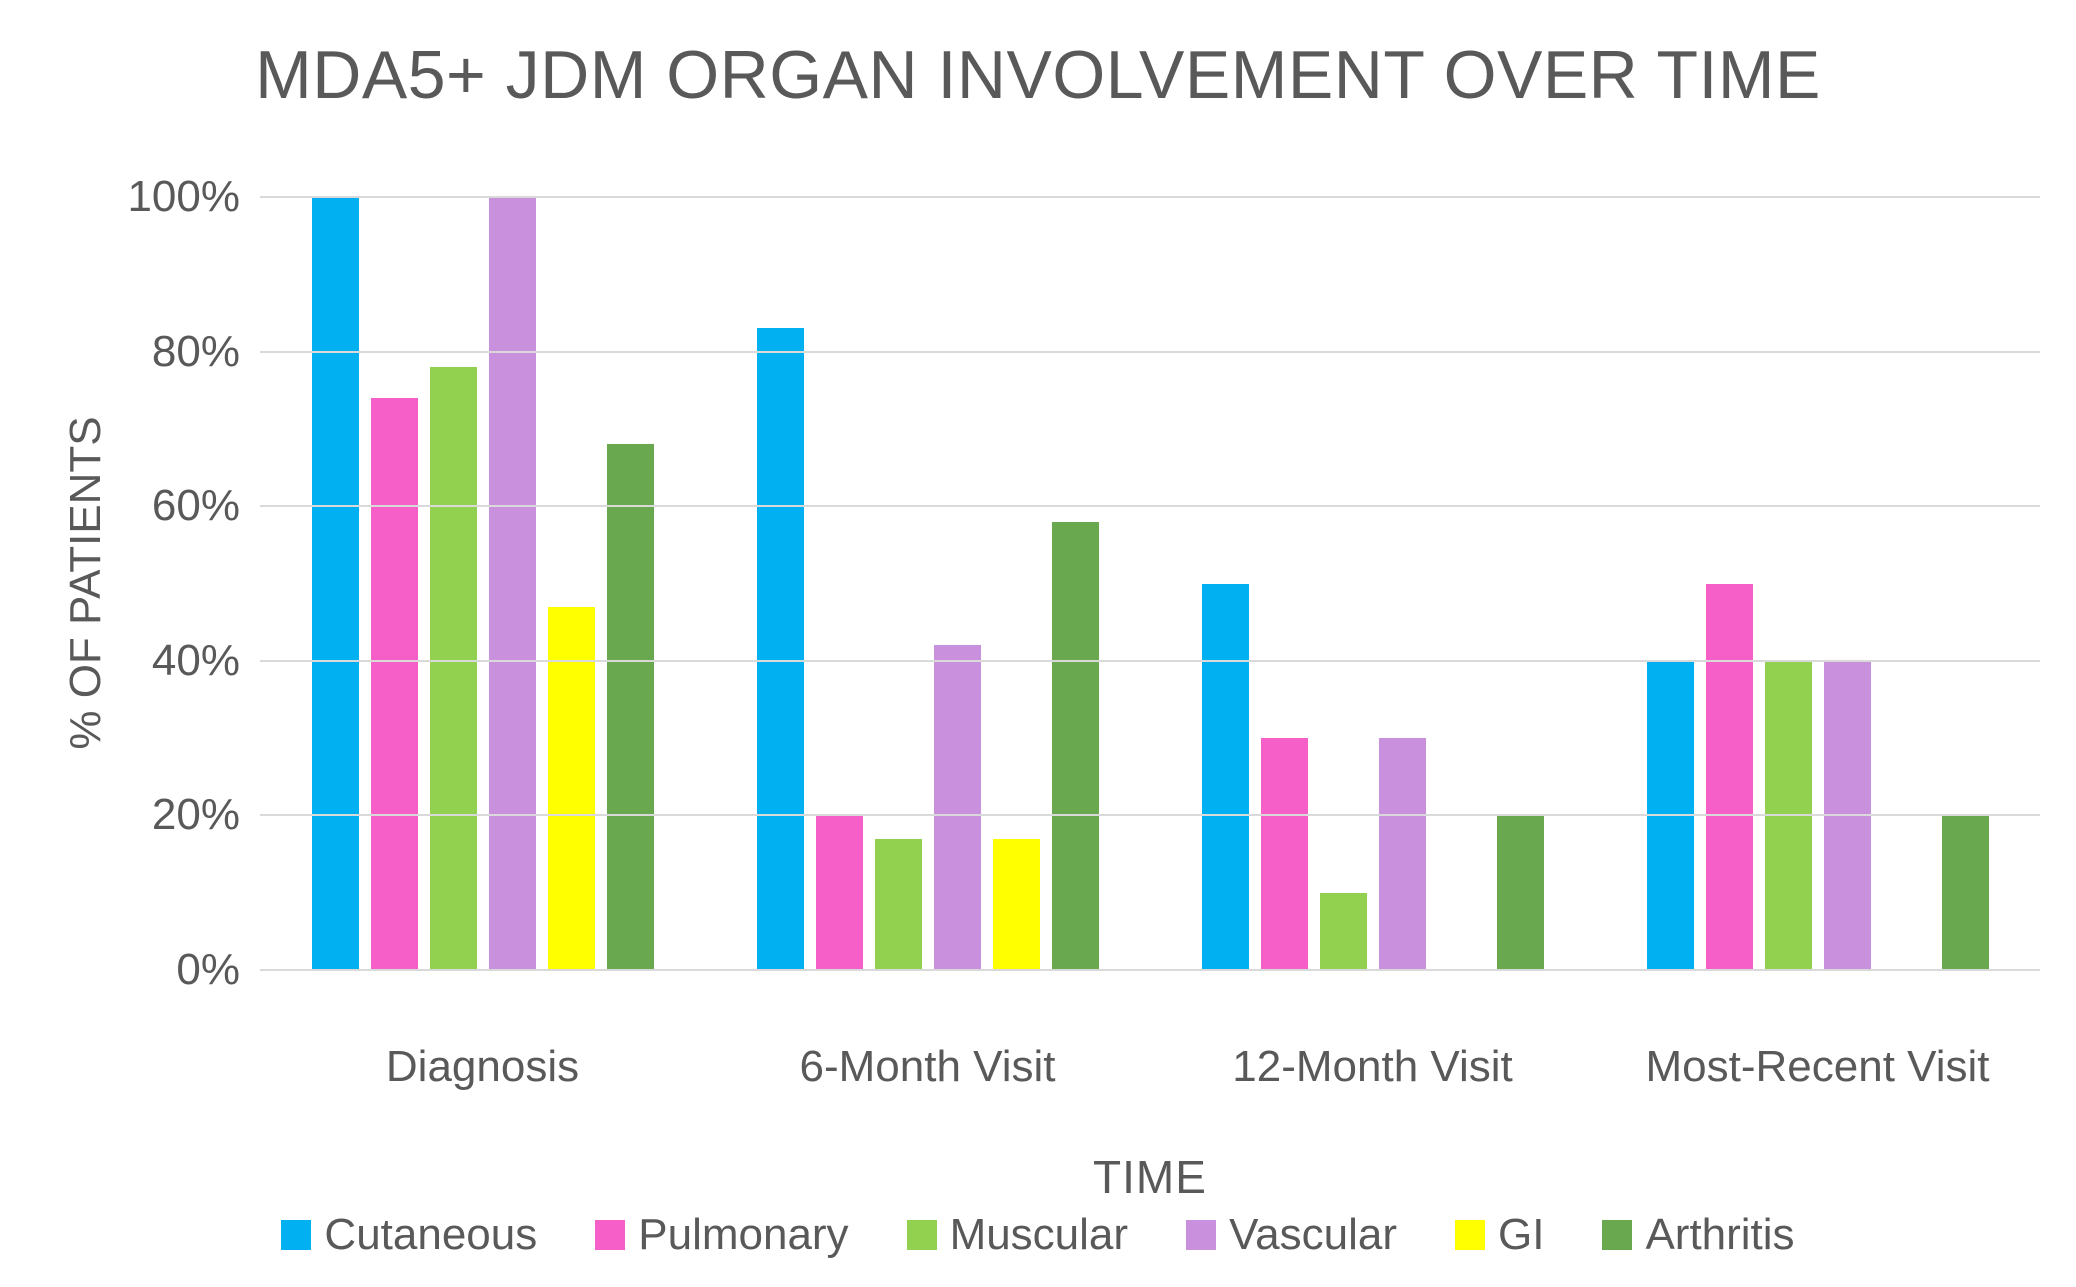 This screenshot has height=1287, width=2076. Describe the element at coordinates (1817, 1066) in the screenshot. I see `x-label-most-recent-visit: Most-Recent Visit` at that location.